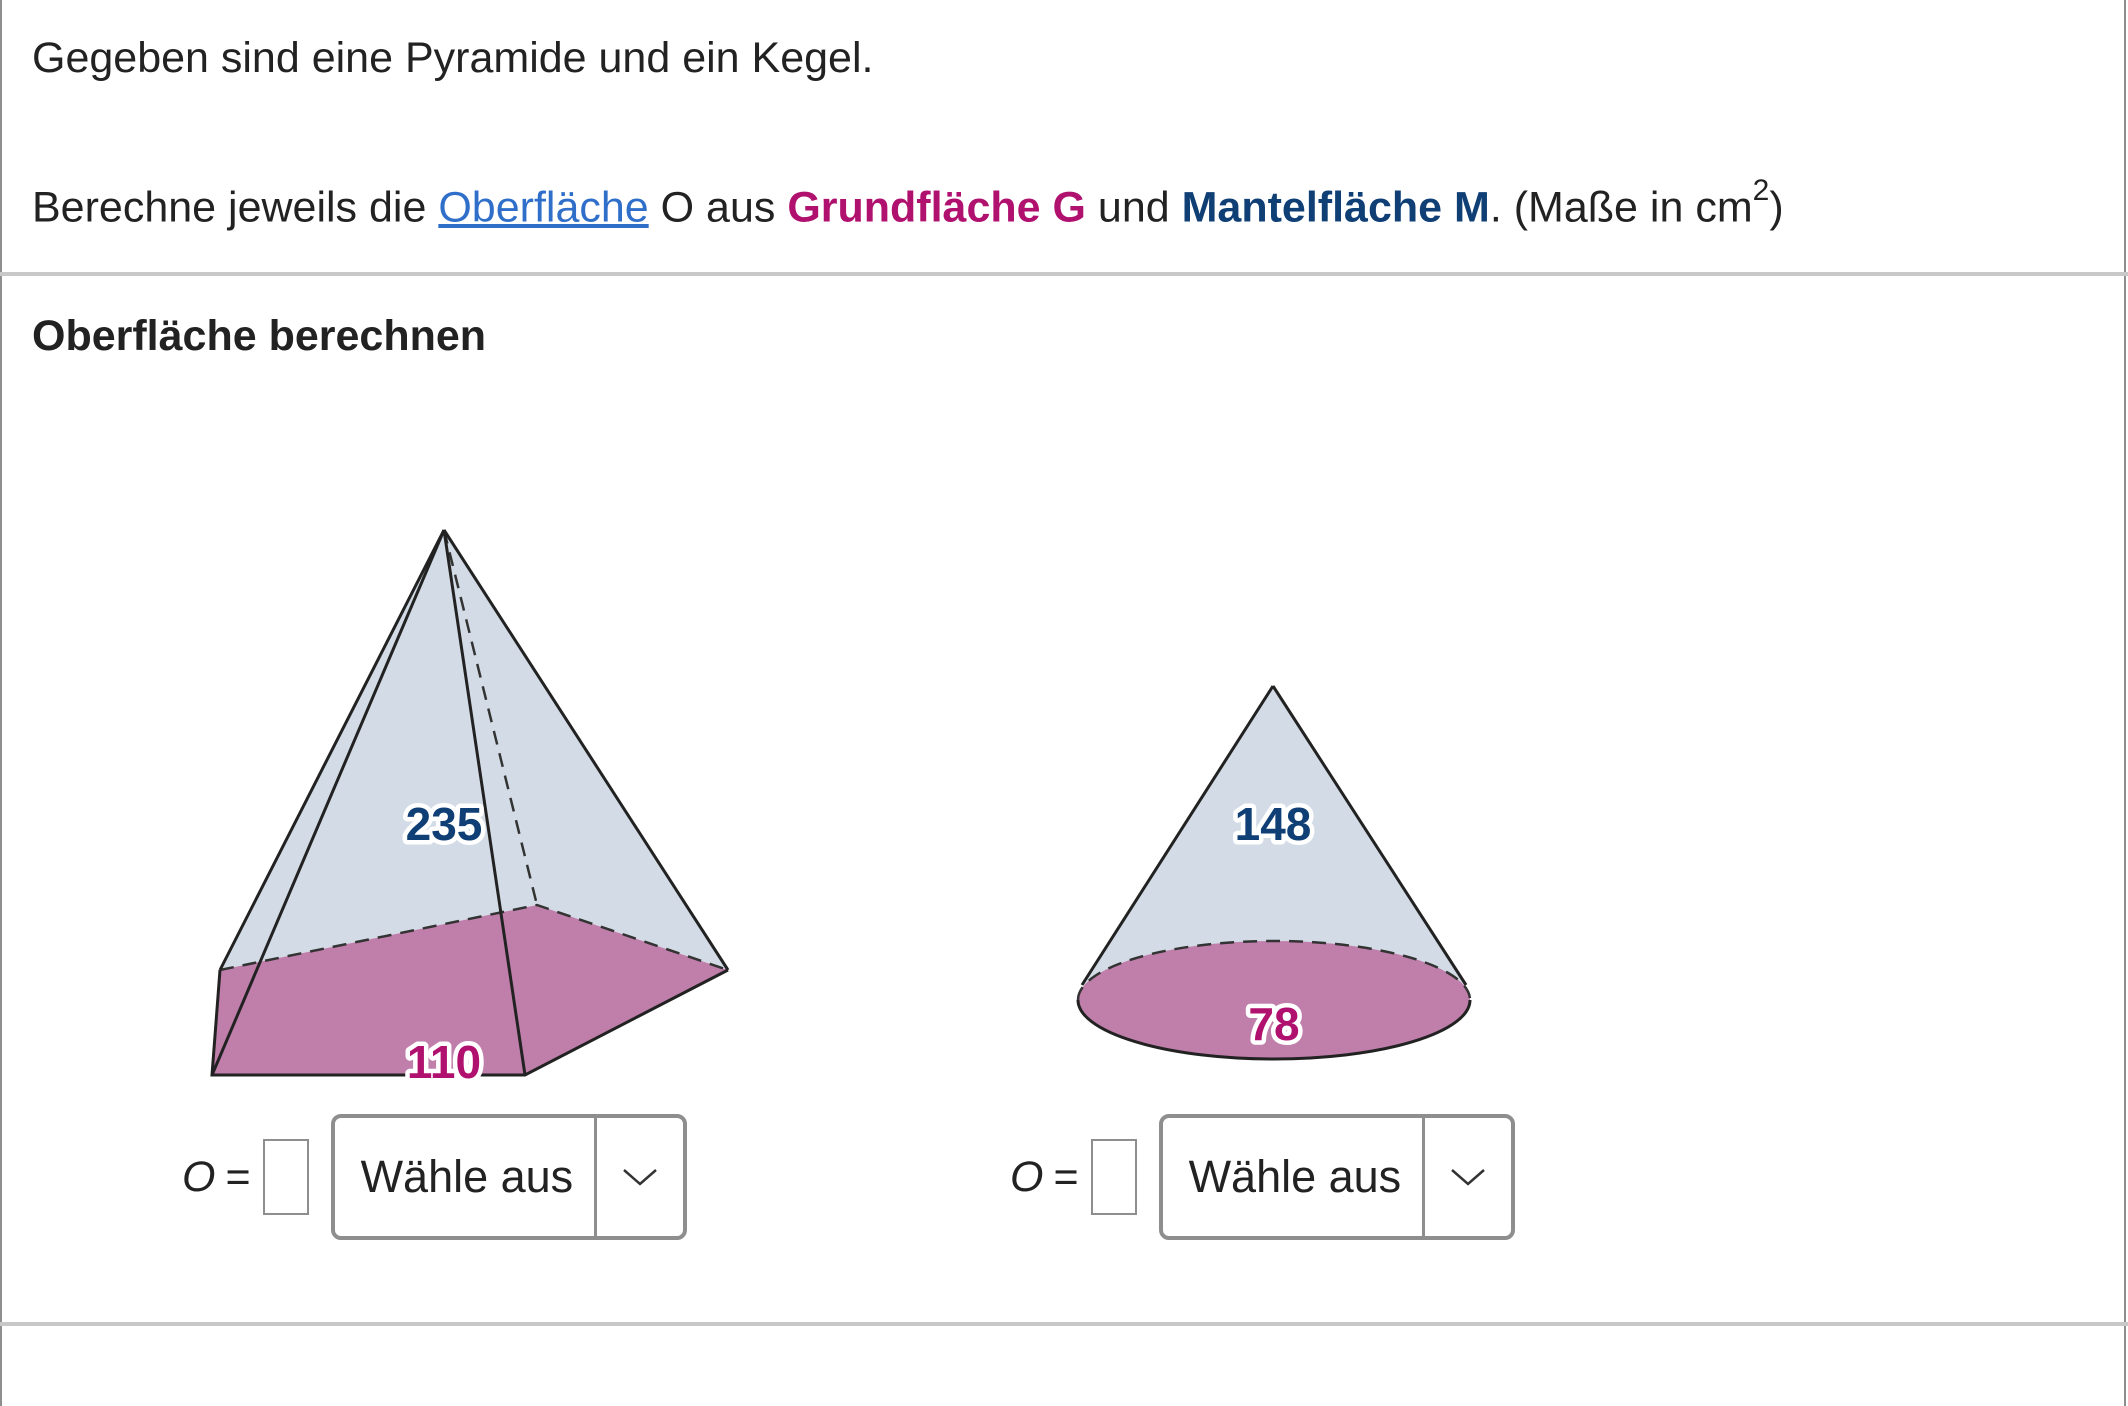  I want to click on pyramid-edge-left, so click(332, 750).